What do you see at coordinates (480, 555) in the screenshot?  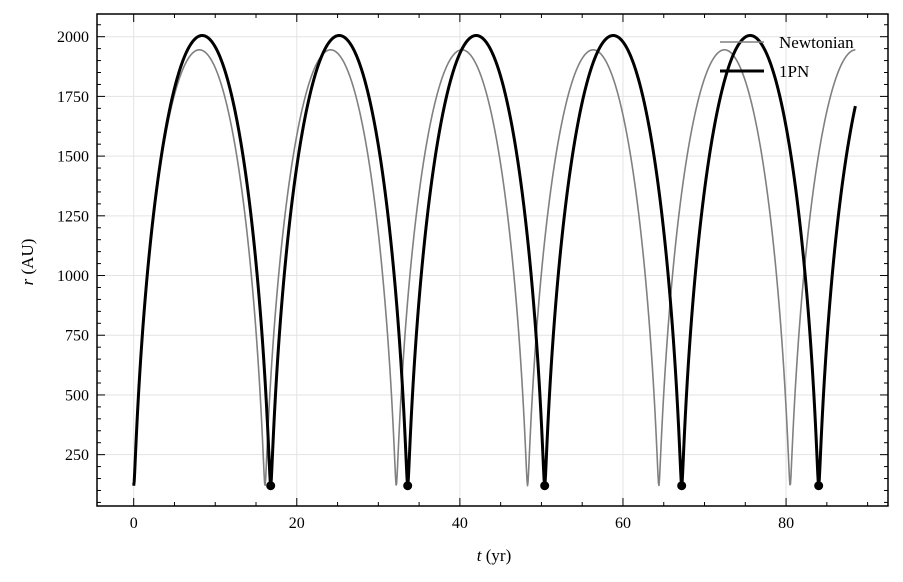 I see `x-axis-var: t` at bounding box center [480, 555].